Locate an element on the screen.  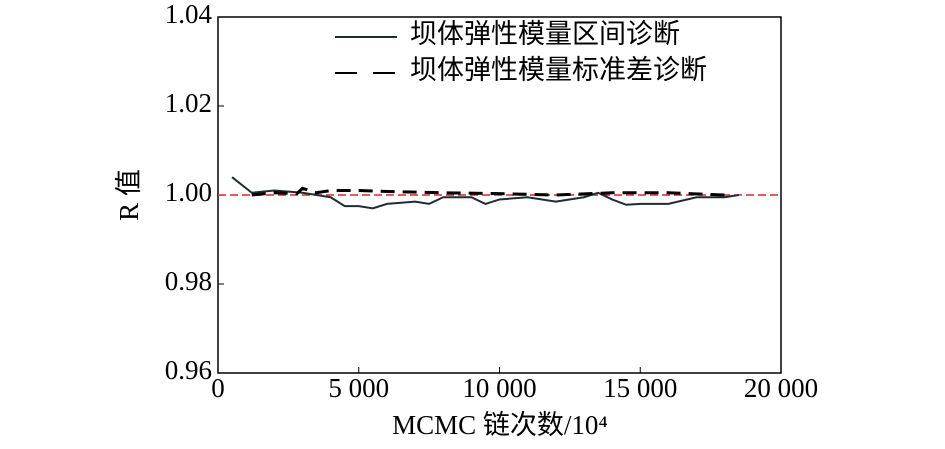
y-tick-label: 1.00 is located at coordinates (188, 192).